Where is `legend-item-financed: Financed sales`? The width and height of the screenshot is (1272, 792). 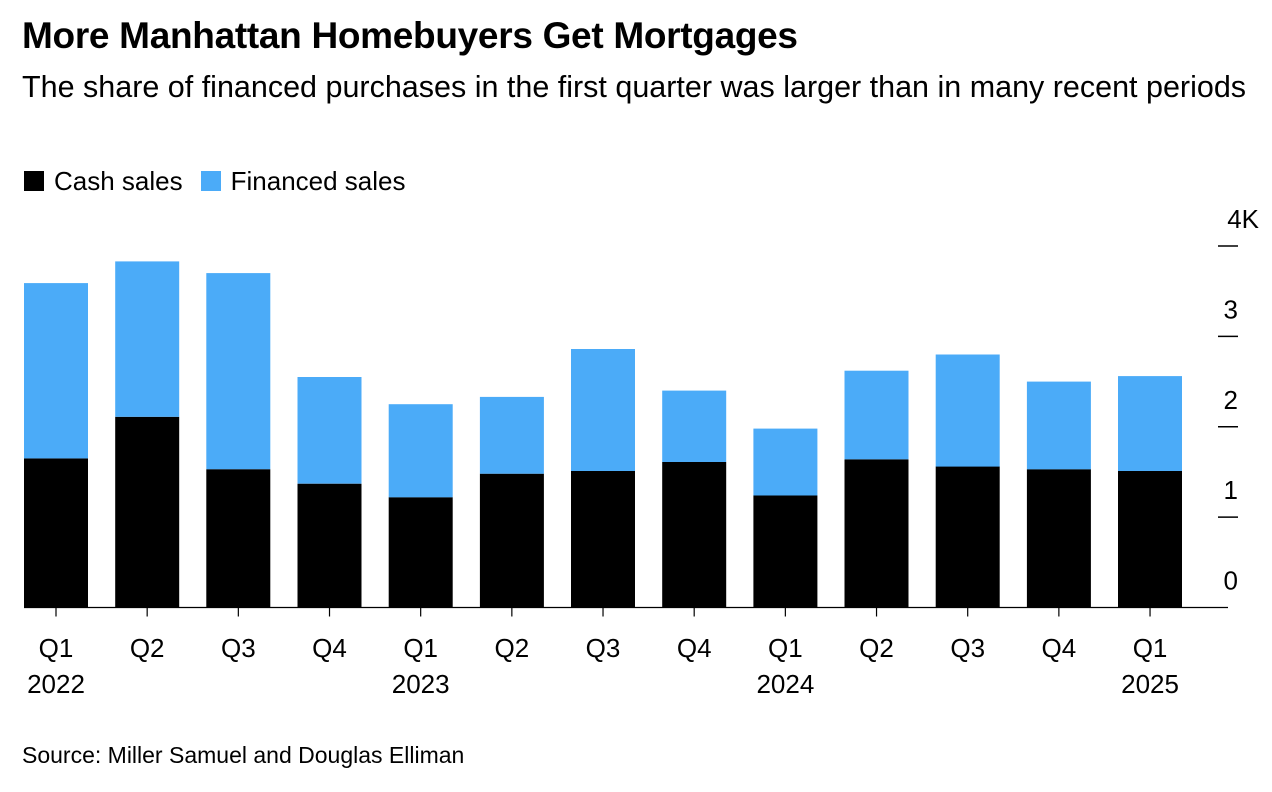
legend-item-financed: Financed sales is located at coordinates (303, 181).